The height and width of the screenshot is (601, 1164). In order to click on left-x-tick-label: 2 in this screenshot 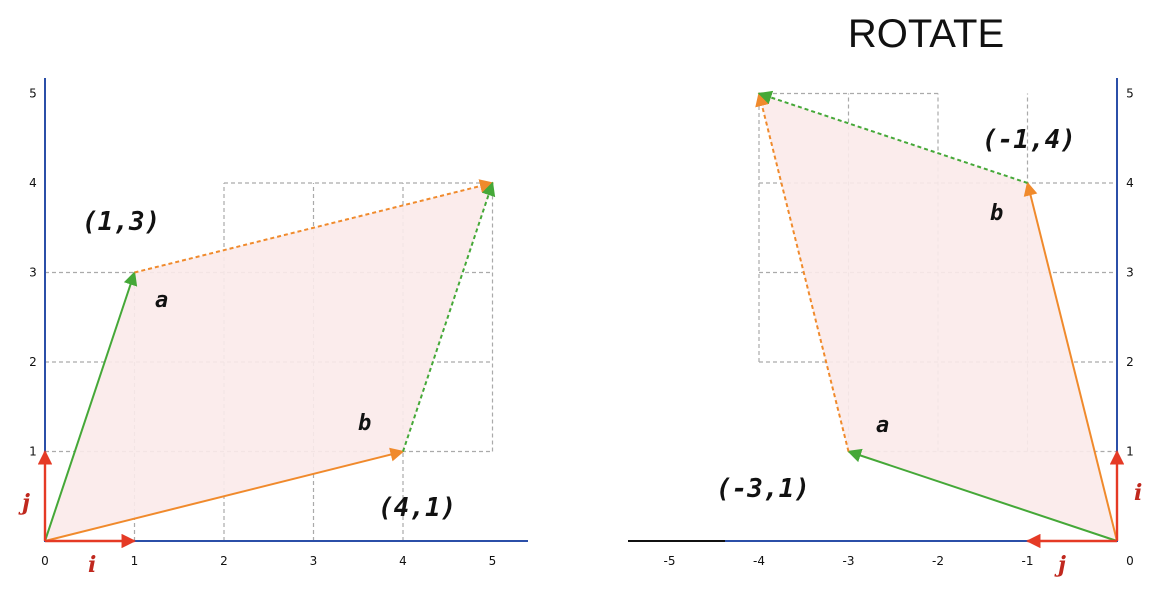, I will do `click(224, 561)`.